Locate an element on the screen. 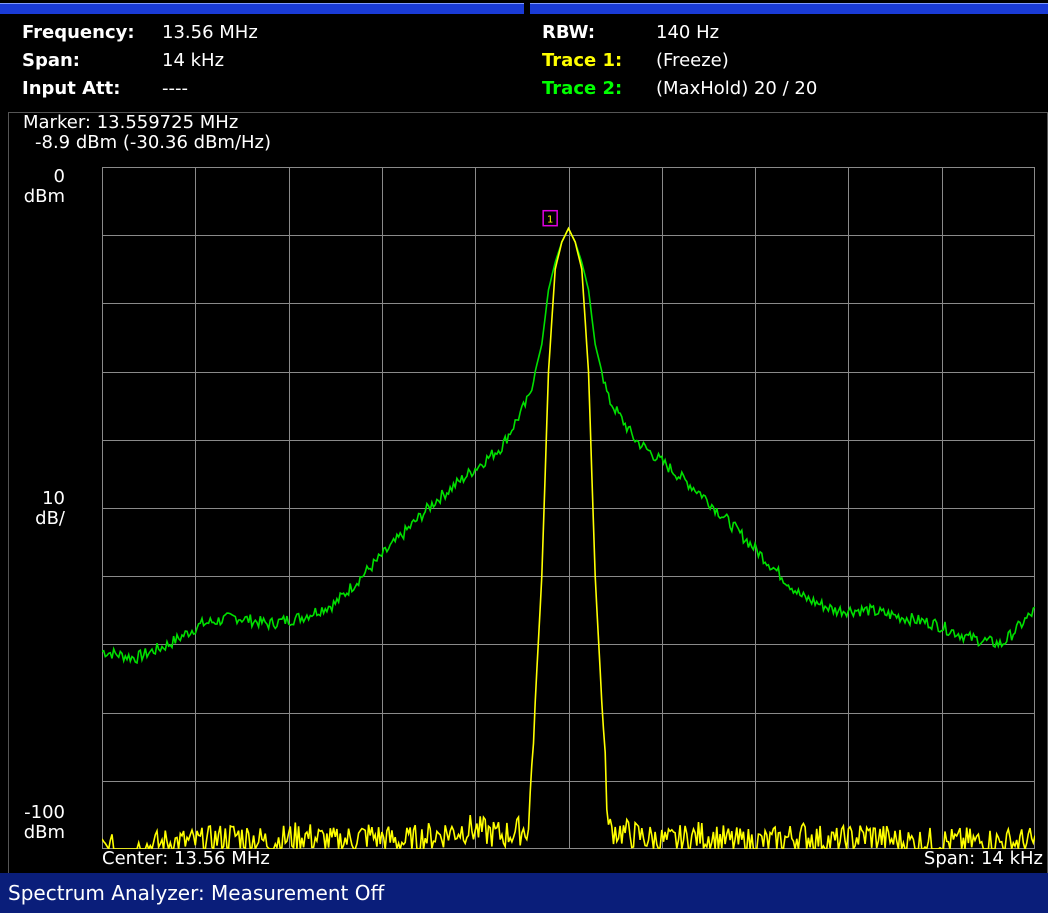 This screenshot has height=913, width=1048. y-scale-value: 10 is located at coordinates (53, 498).